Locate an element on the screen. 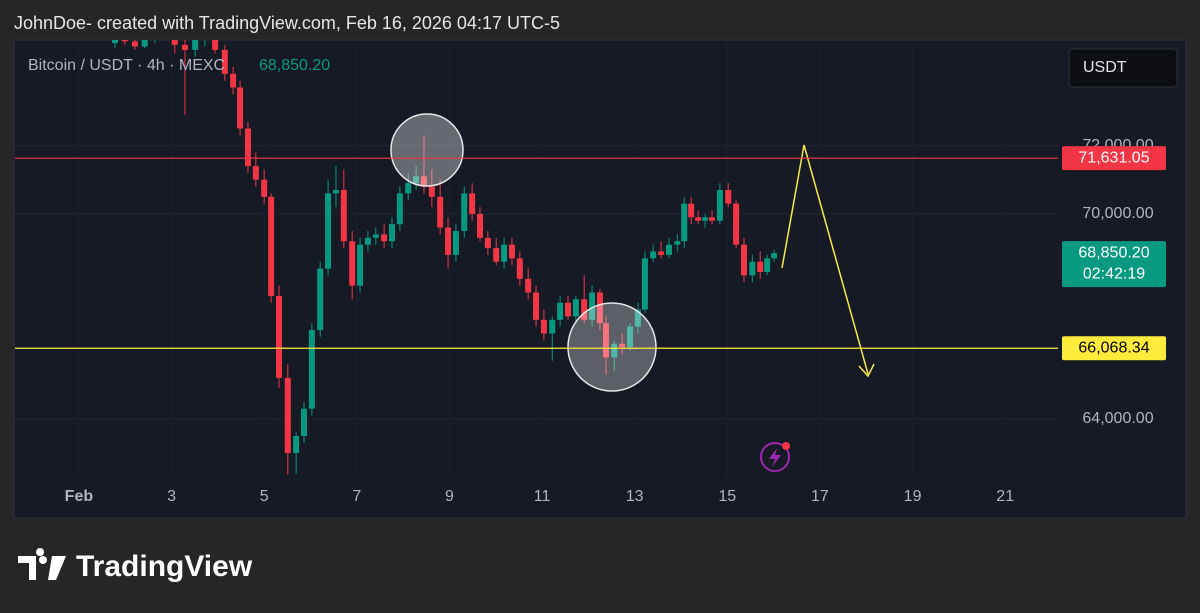  x-tick-label: 11 is located at coordinates (542, 496).